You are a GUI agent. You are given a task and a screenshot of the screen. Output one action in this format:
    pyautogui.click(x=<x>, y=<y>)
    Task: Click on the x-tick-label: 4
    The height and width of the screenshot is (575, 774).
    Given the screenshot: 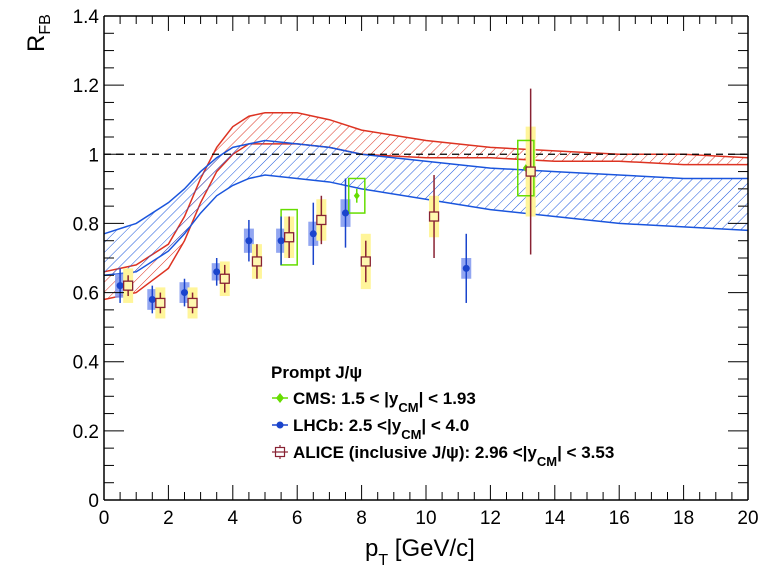 What is the action you would take?
    pyautogui.click(x=233, y=518)
    